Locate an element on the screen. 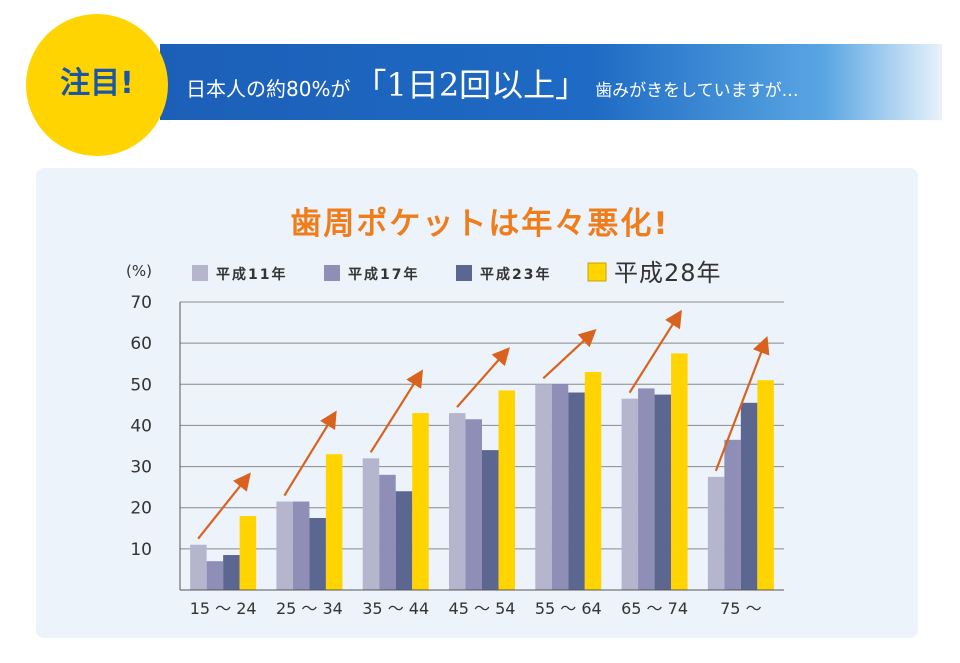 This screenshot has height=663, width=960. attention-badge: 注目! is located at coordinates (97, 85).